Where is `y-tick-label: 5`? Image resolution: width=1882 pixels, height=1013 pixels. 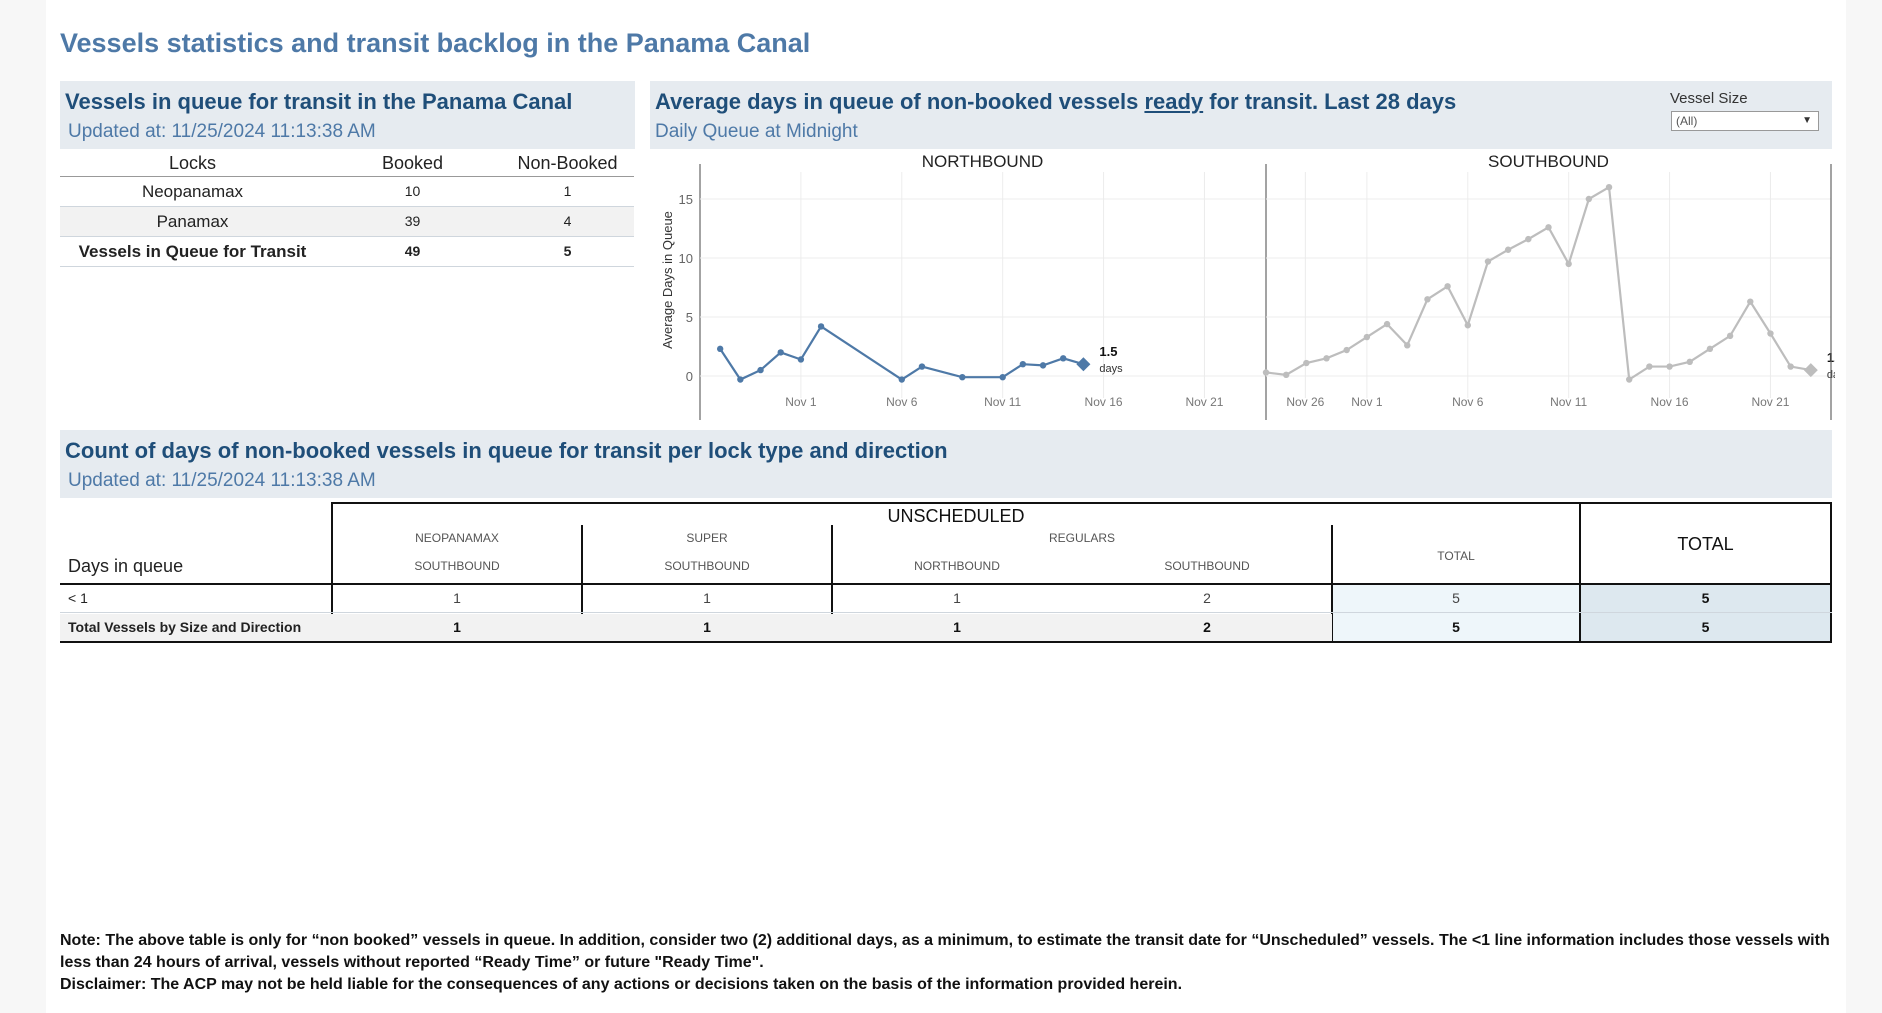 y-tick-label: 5 is located at coordinates (689, 317).